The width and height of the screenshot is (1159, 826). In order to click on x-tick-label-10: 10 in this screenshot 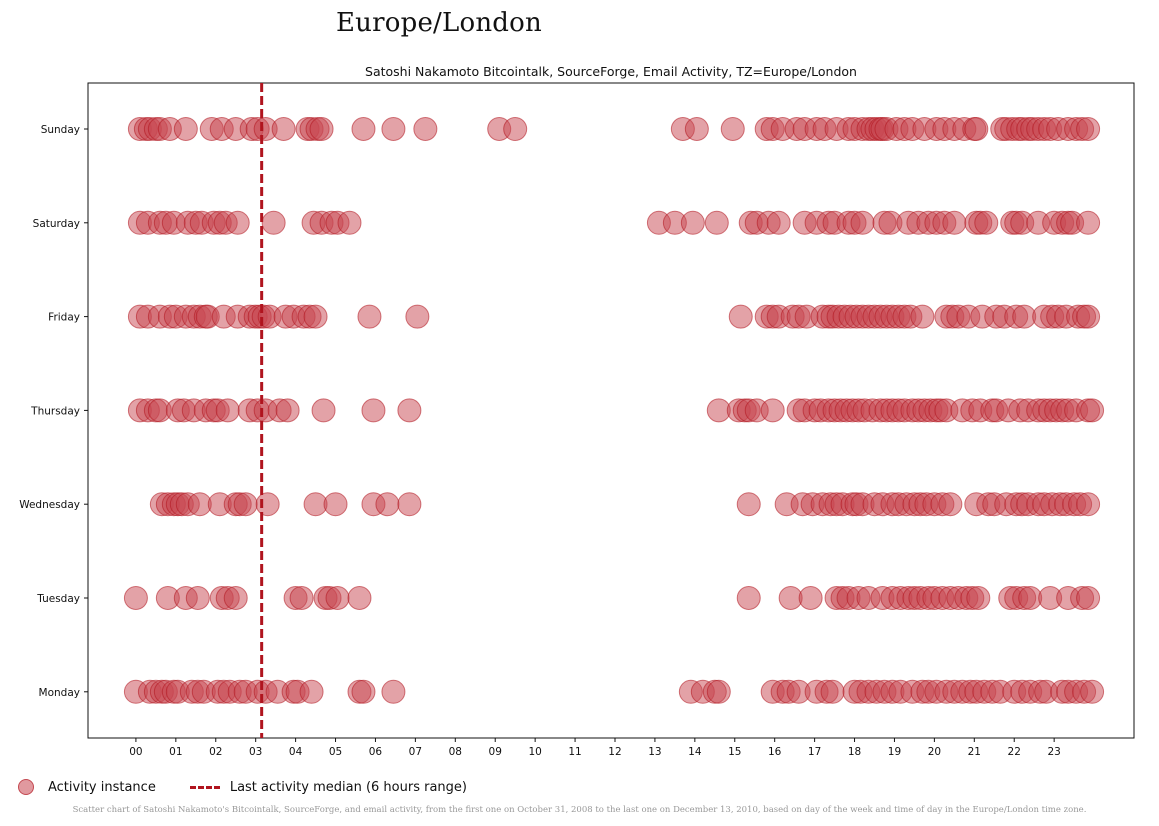, I will do `click(534, 752)`.